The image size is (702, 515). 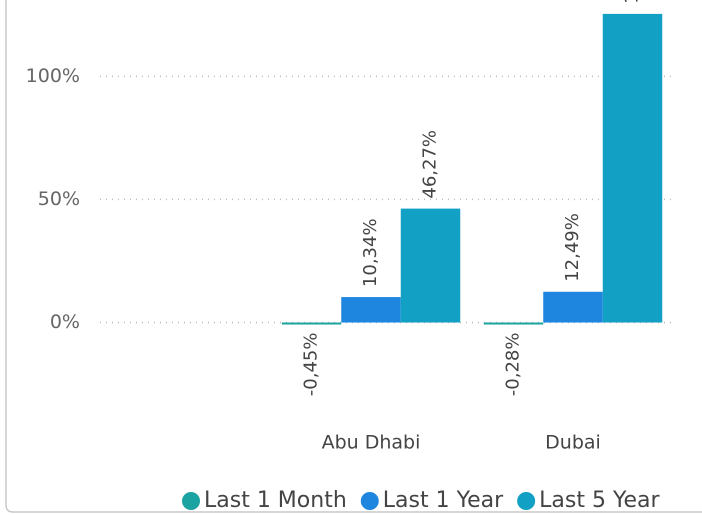 What do you see at coordinates (443, 500) in the screenshot?
I see `legend-label: Last 1 Year` at bounding box center [443, 500].